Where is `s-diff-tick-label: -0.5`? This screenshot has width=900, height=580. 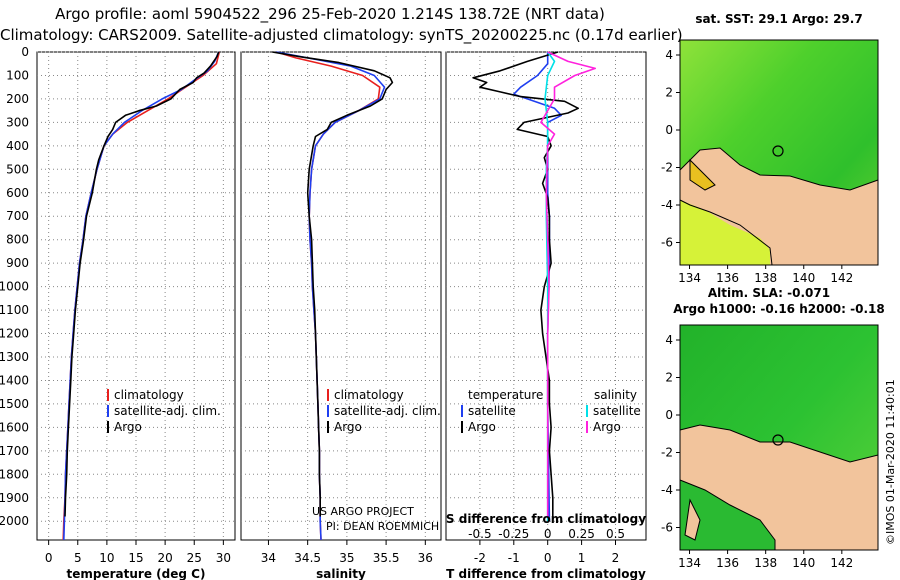
s-diff-tick-label: -0.5 is located at coordinates (479, 534).